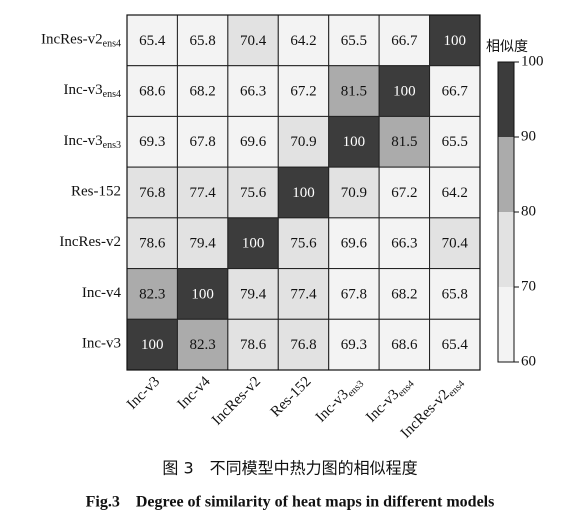 Image resolution: width=580 pixels, height=529 pixels. I want to click on cell-label: 81.5, so click(404, 142).